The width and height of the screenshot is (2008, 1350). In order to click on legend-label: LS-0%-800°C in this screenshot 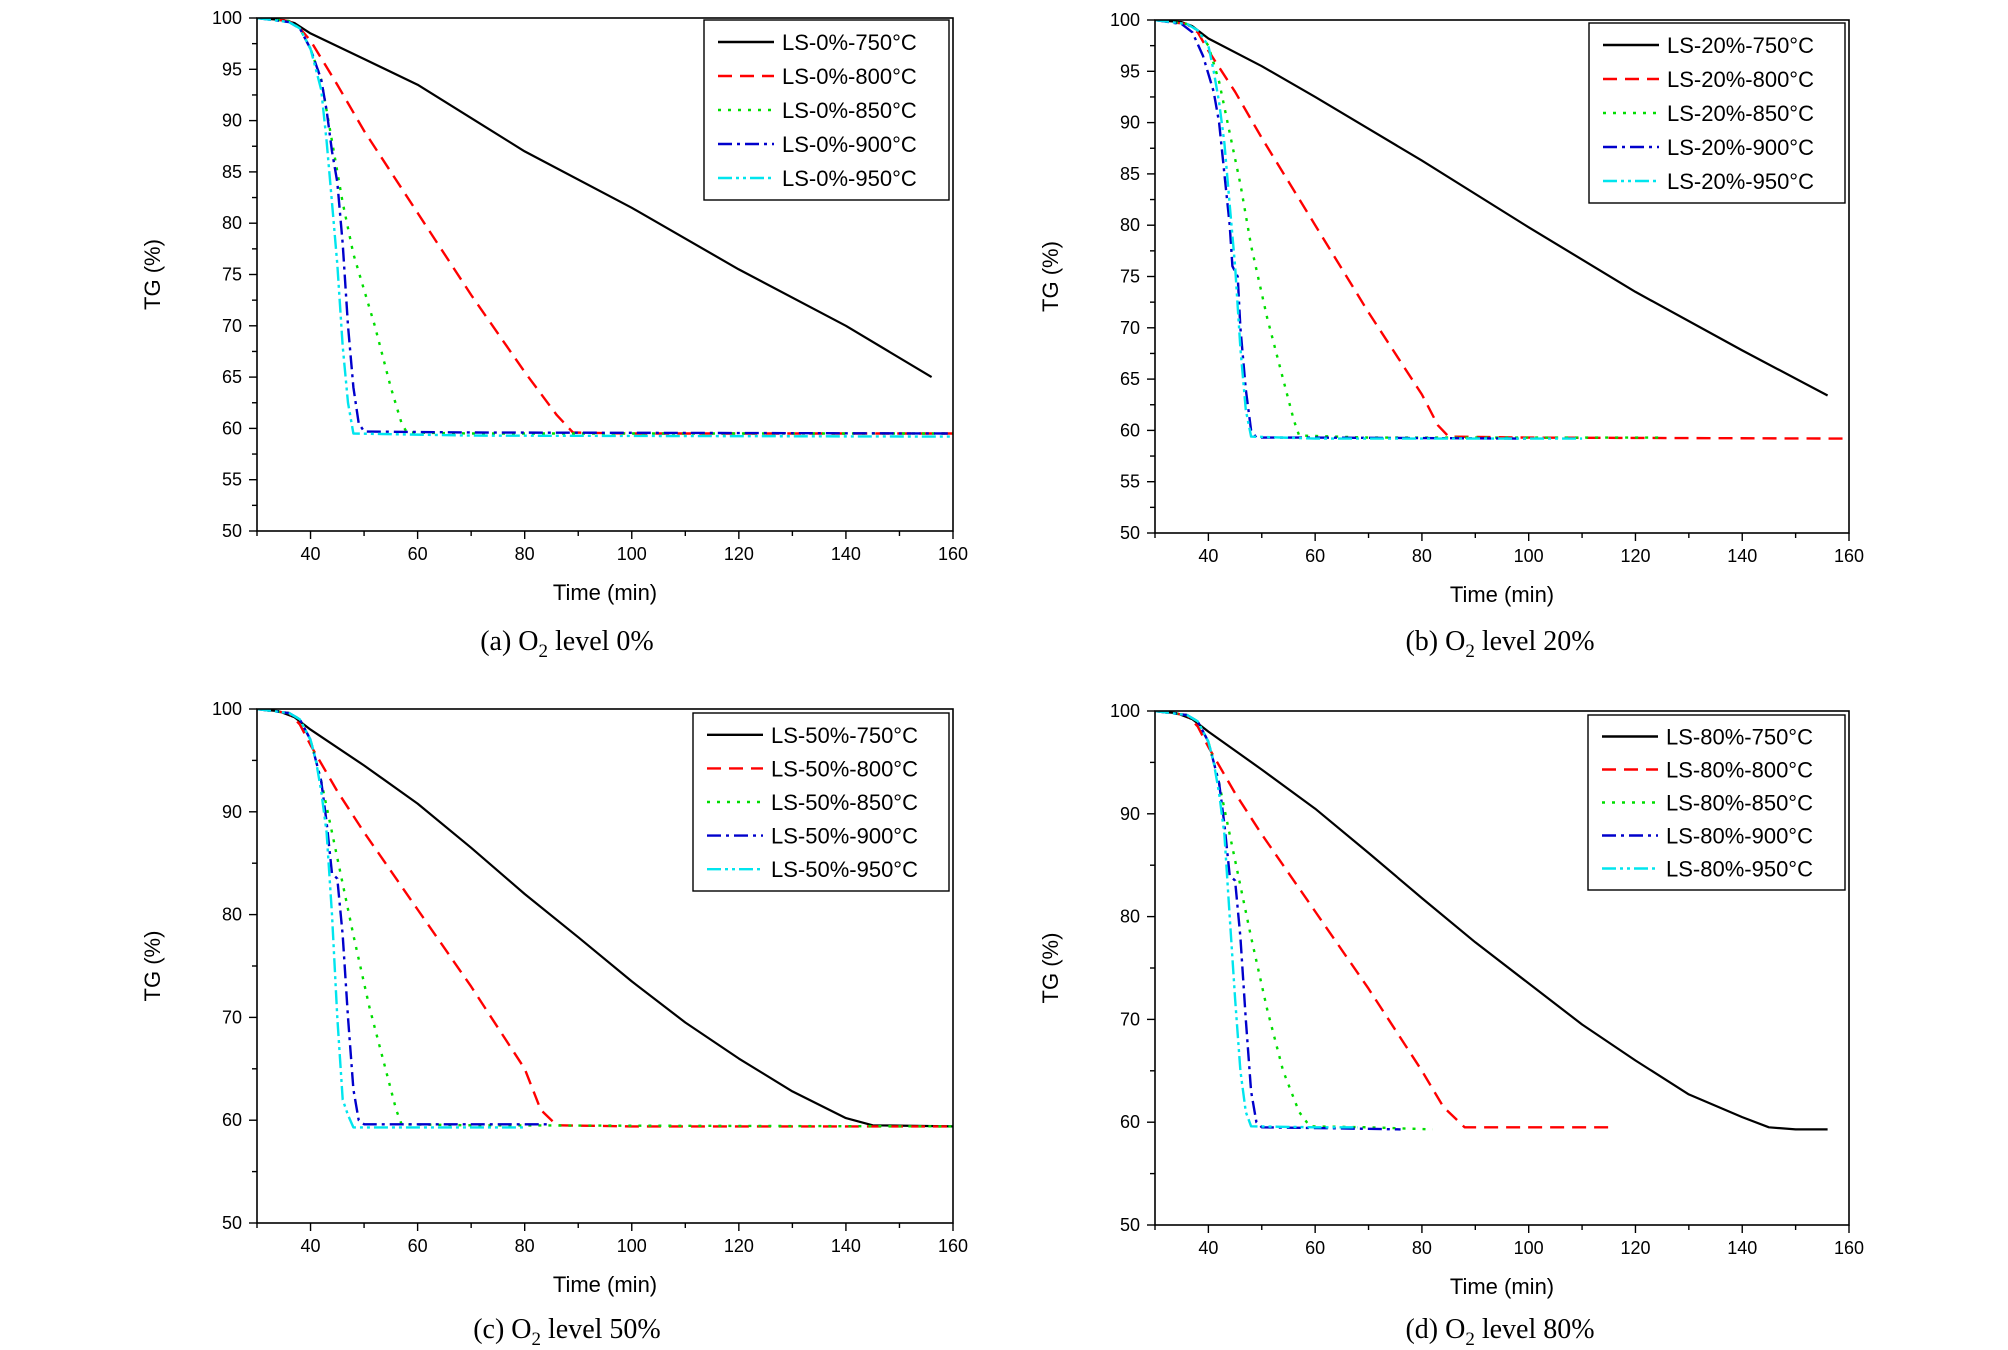, I will do `click(849, 76)`.